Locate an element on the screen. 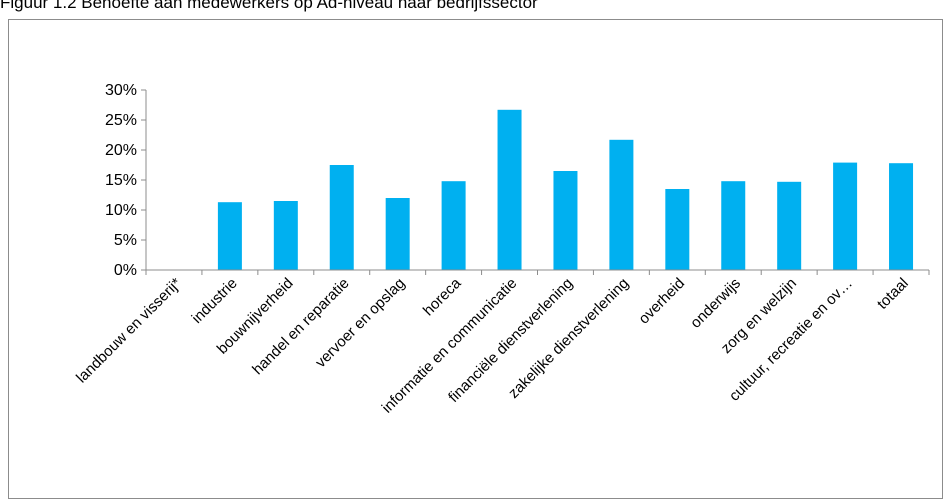  x-category-label: totaal is located at coordinates (893, 294).